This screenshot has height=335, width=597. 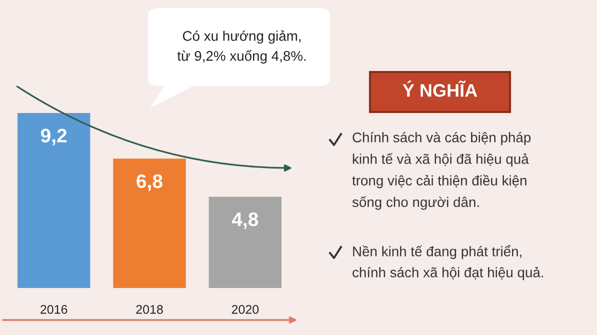 I want to click on text: Chính sách và các biện pháp kinh tế và xã hội đã hiệu quả trong việc cải thiện điều kiện sống cho người dân., so click(x=441, y=171).